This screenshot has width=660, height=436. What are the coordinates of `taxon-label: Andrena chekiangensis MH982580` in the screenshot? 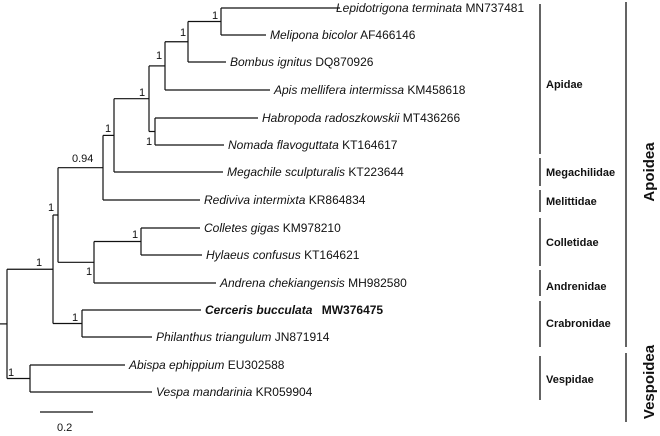 It's located at (313, 283).